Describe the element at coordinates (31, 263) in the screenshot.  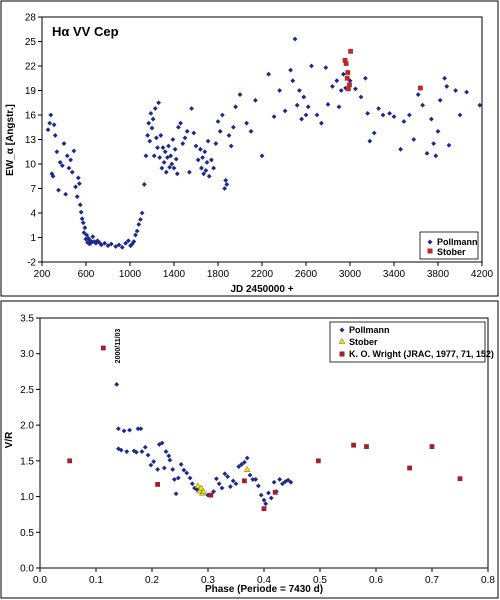
I see `chart1-y-tick-label: -2` at that location.